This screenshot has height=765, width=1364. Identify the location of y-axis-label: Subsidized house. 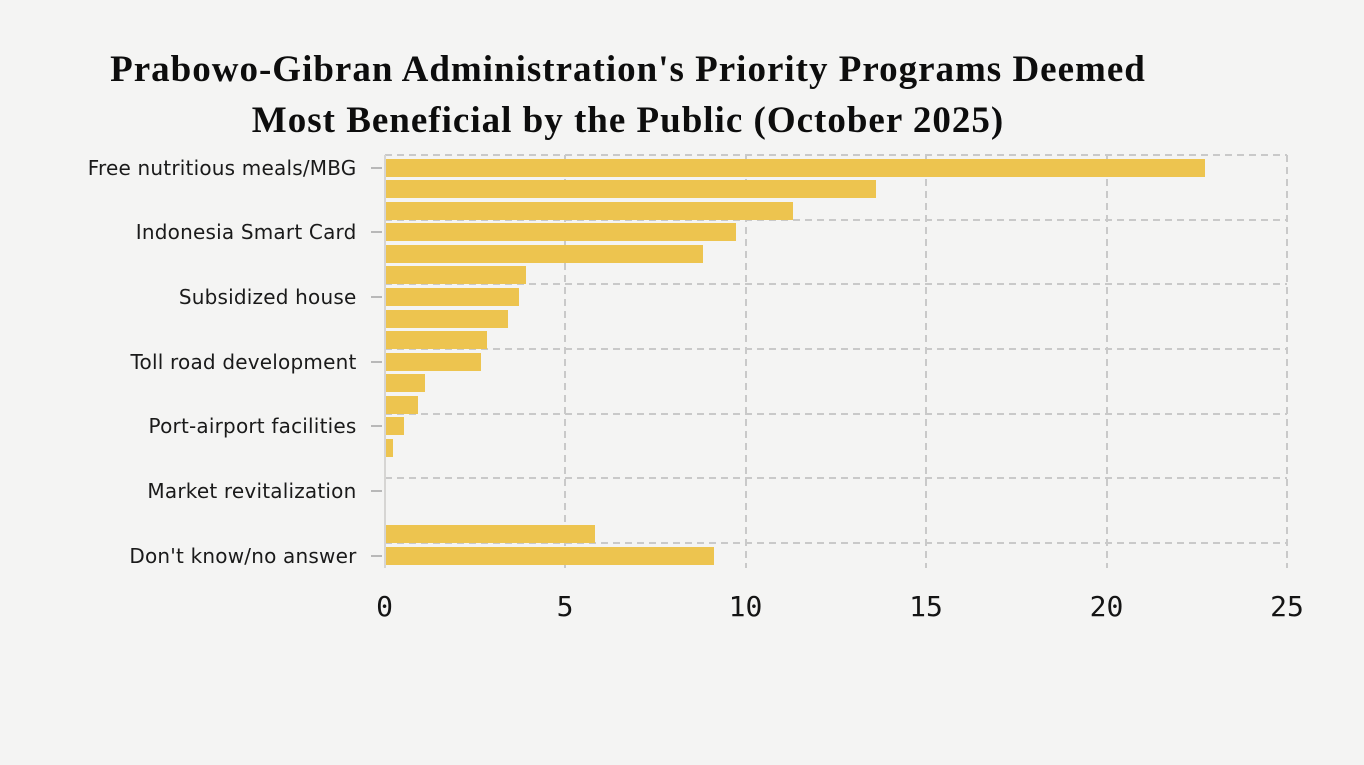
(267, 297).